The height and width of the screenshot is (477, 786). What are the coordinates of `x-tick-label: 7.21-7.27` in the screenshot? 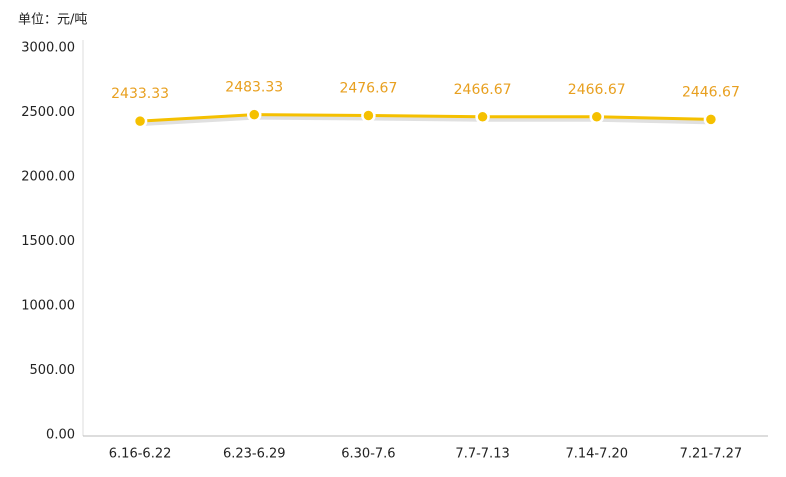 It's located at (711, 454).